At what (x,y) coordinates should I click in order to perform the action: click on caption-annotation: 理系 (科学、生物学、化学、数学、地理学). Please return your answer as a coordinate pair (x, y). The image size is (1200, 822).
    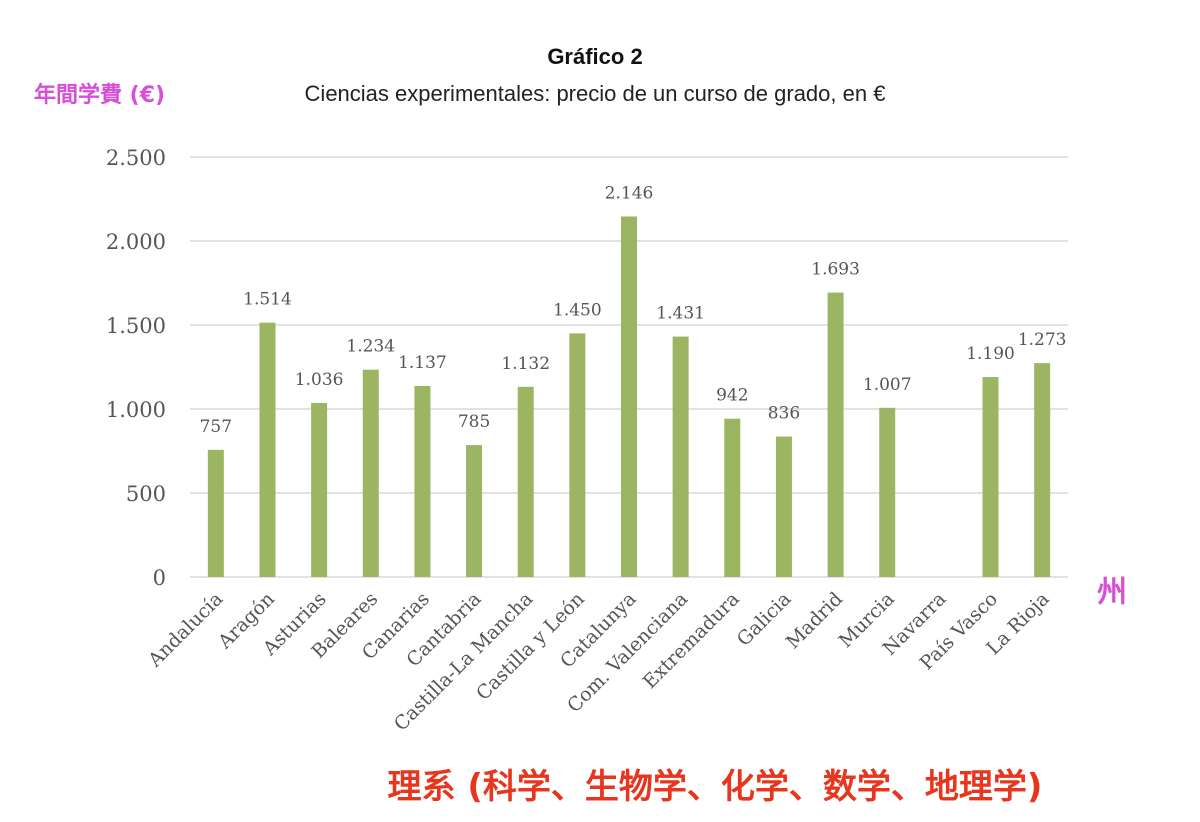
    Looking at the image, I should click on (715, 787).